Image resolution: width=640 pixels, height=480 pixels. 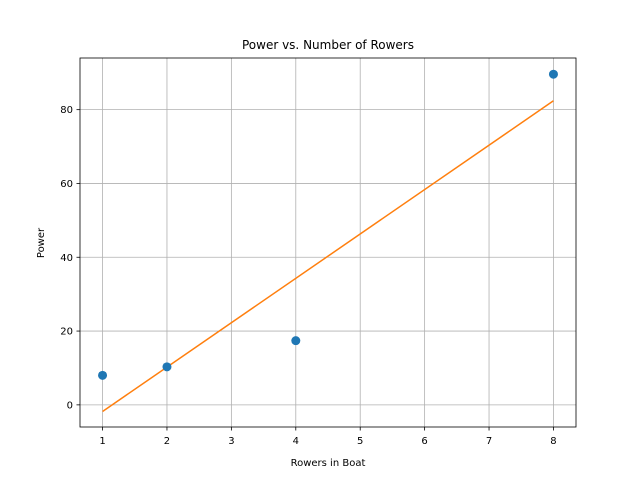 What do you see at coordinates (66, 258) in the screenshot?
I see `y-tick-label: 40` at bounding box center [66, 258].